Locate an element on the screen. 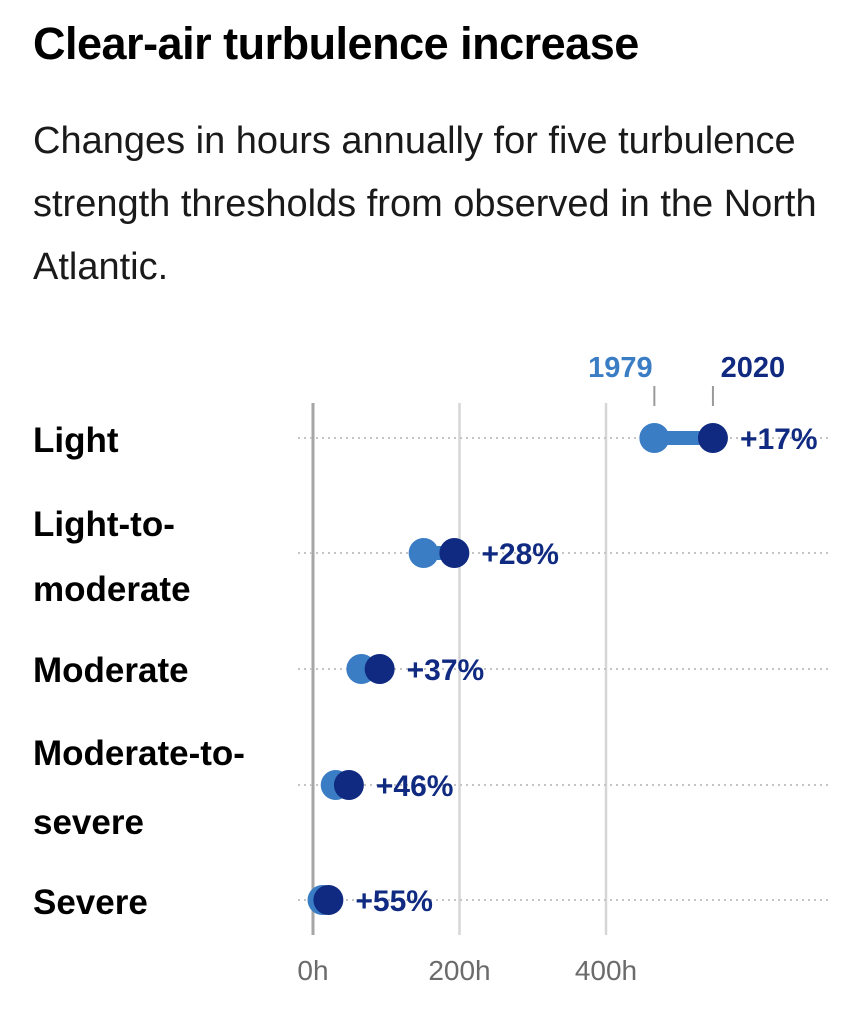 This screenshot has height=1024, width=858. category-label: moderate is located at coordinates (112, 589).